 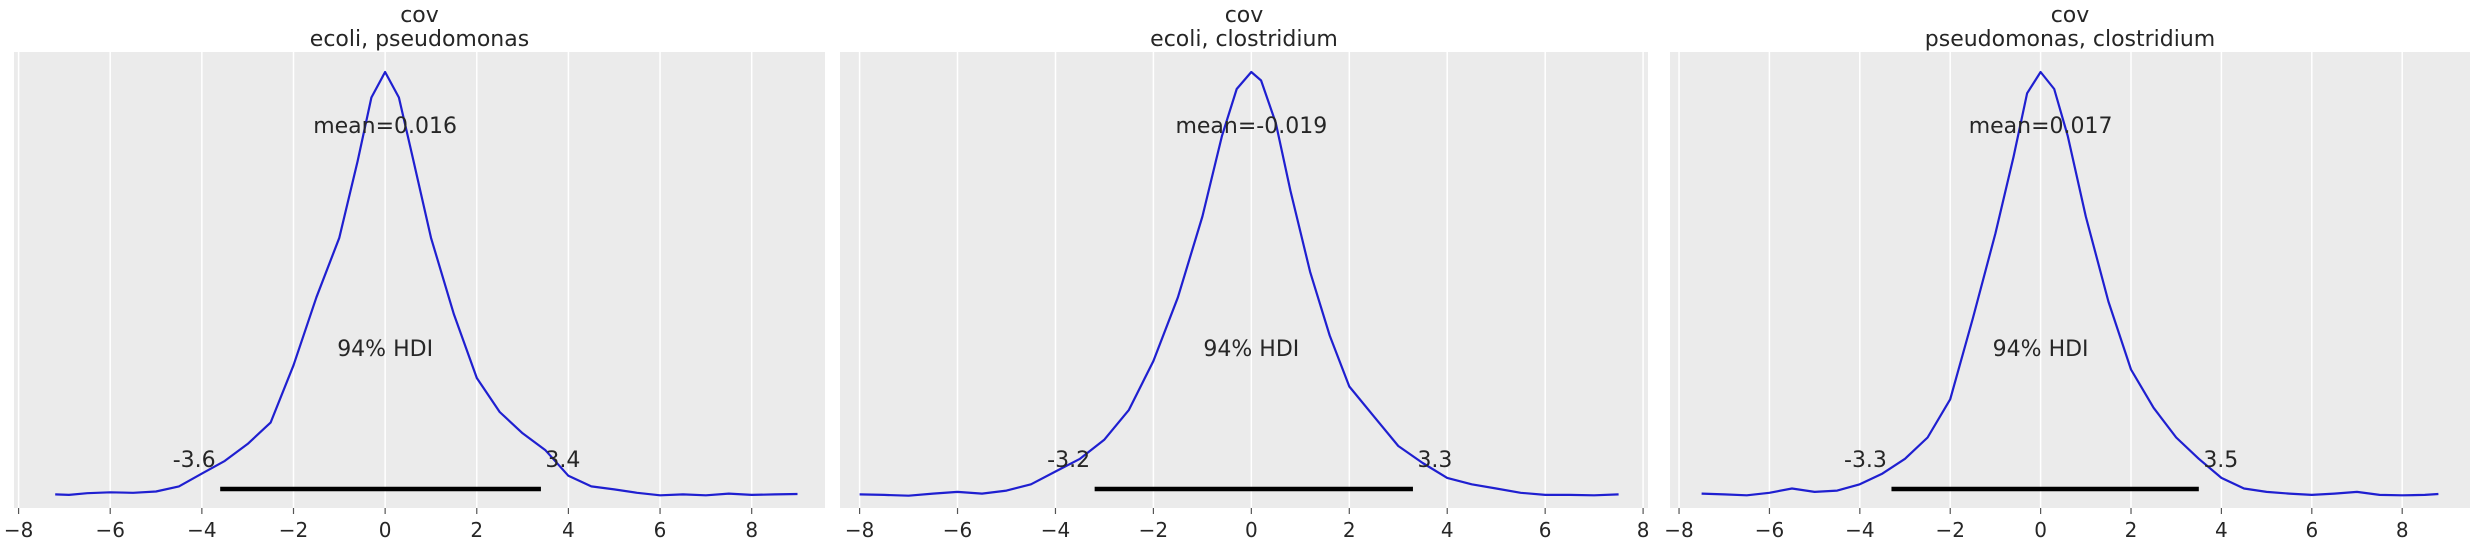 What do you see at coordinates (2041, 126) in the screenshot?
I see `mean-label: mean=0.017` at bounding box center [2041, 126].